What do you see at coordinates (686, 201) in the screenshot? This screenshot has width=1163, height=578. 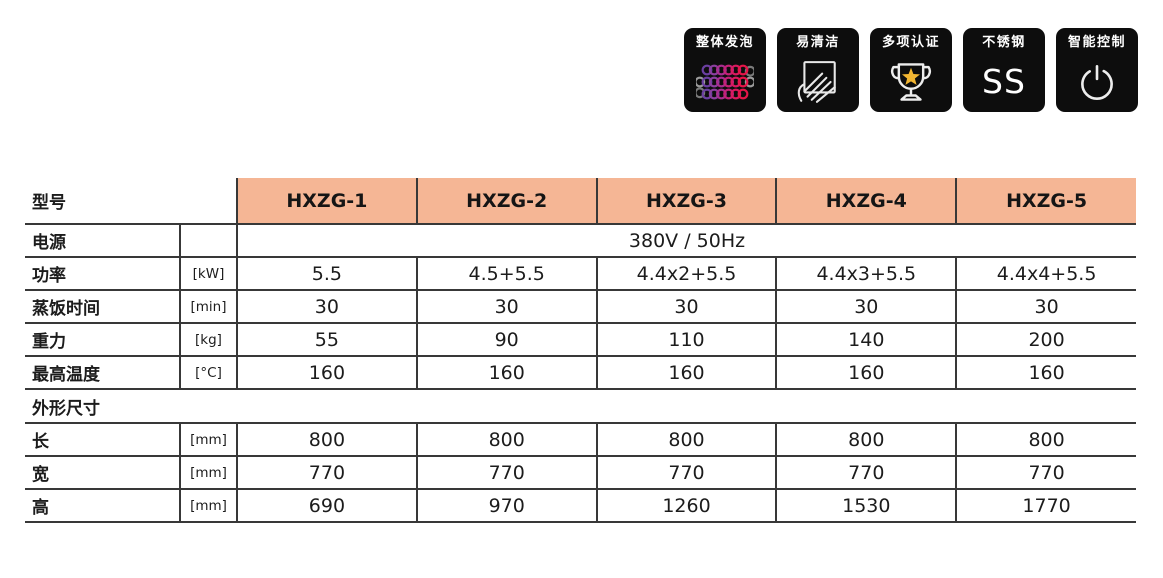 I see `model-header-hxzg-3: HXZG-3` at bounding box center [686, 201].